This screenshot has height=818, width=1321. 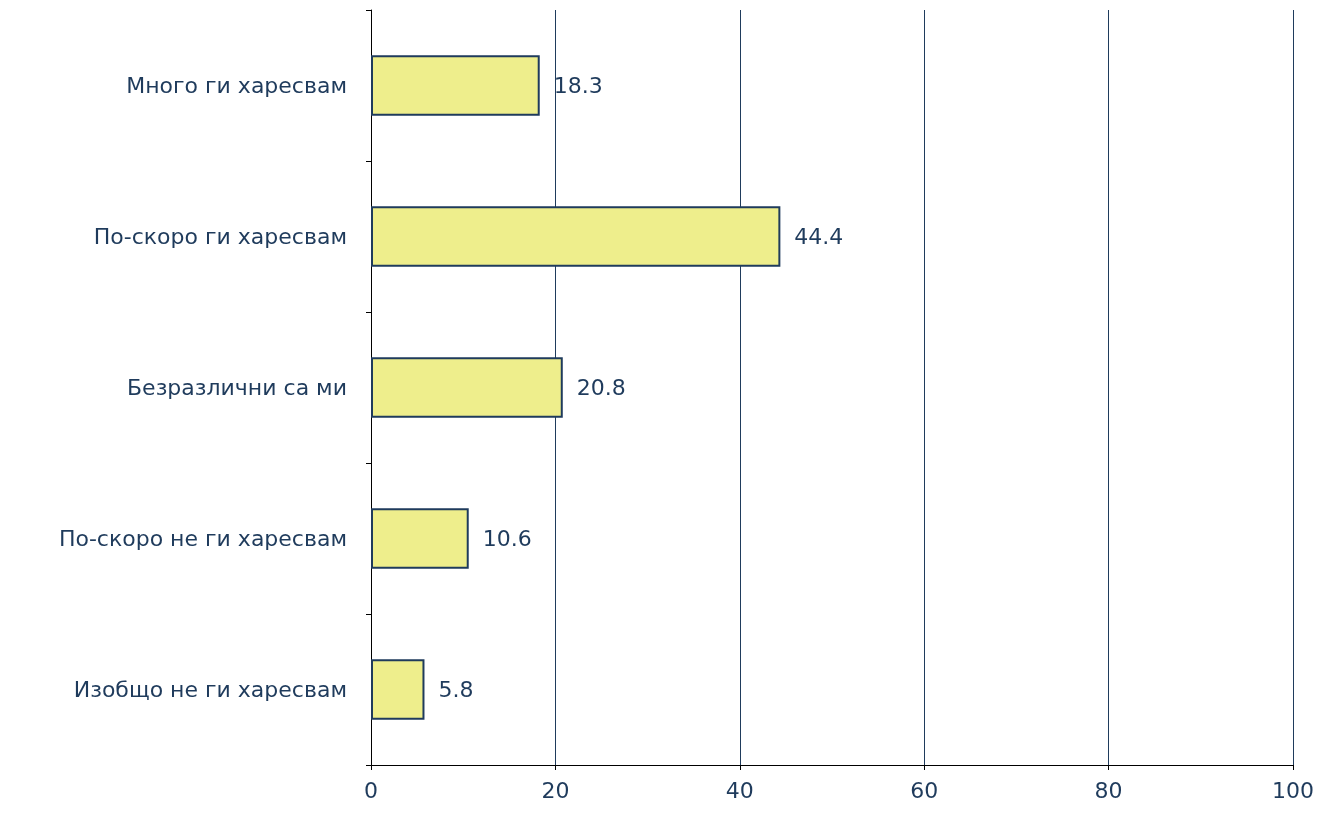 I want to click on y-tick-label: По-скоро не ги харесвам, so click(x=202, y=538).